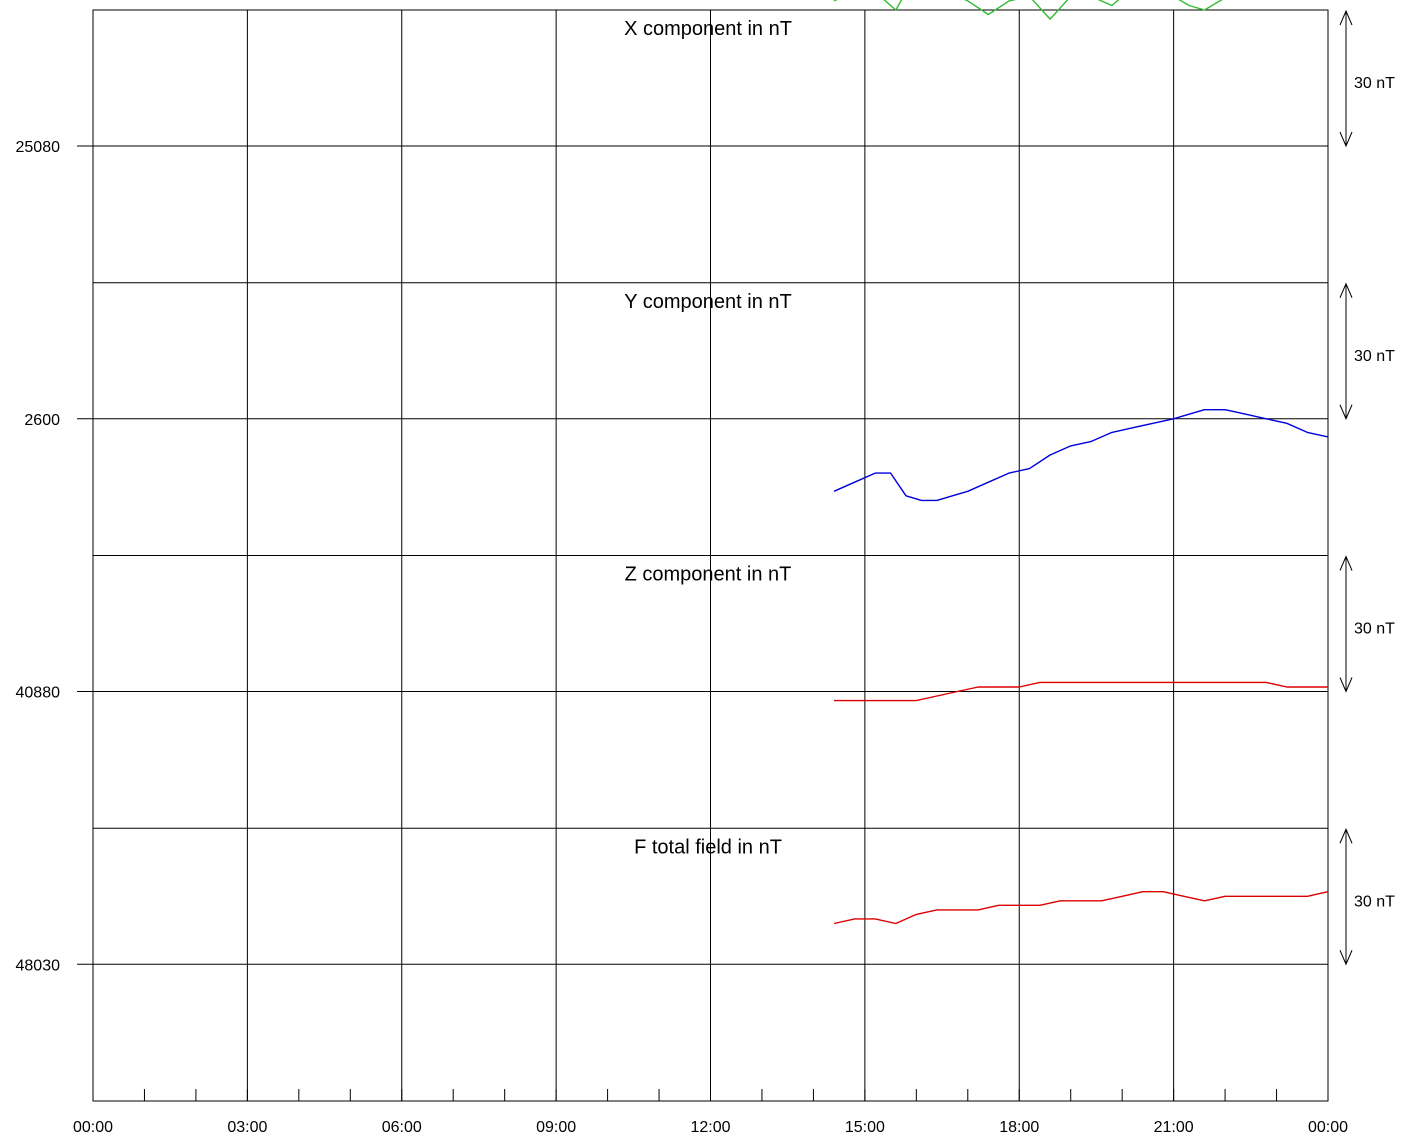 This screenshot has height=1140, width=1424. What do you see at coordinates (708, 847) in the screenshot?
I see `panel-title: F total field in nT` at bounding box center [708, 847].